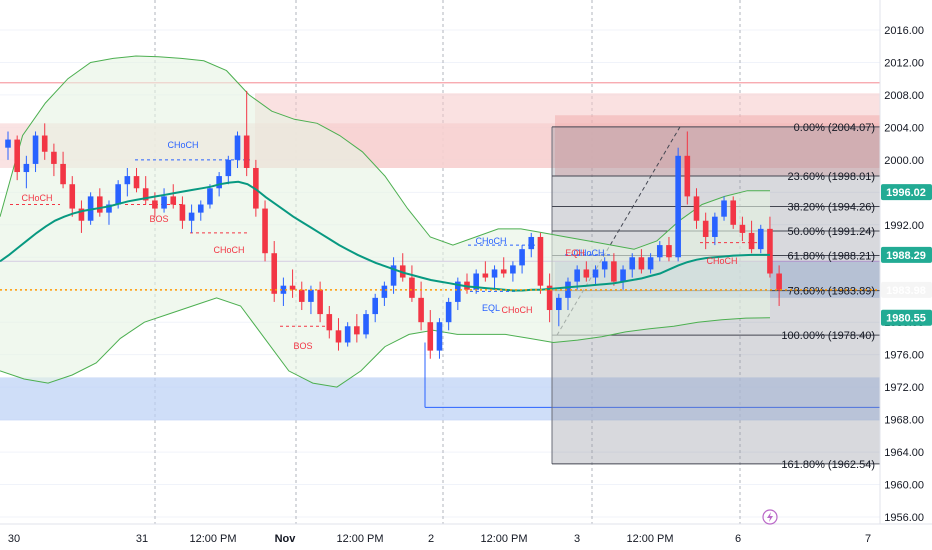 The width and height of the screenshot is (932, 550). Describe the element at coordinates (618, 231) in the screenshot. I see `fib-diagonal` at that location.